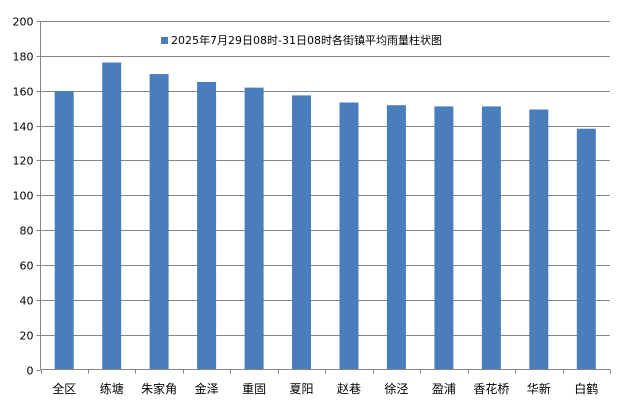  What do you see at coordinates (27, 266) in the screenshot?
I see `y-tick-label: 60` at bounding box center [27, 266].